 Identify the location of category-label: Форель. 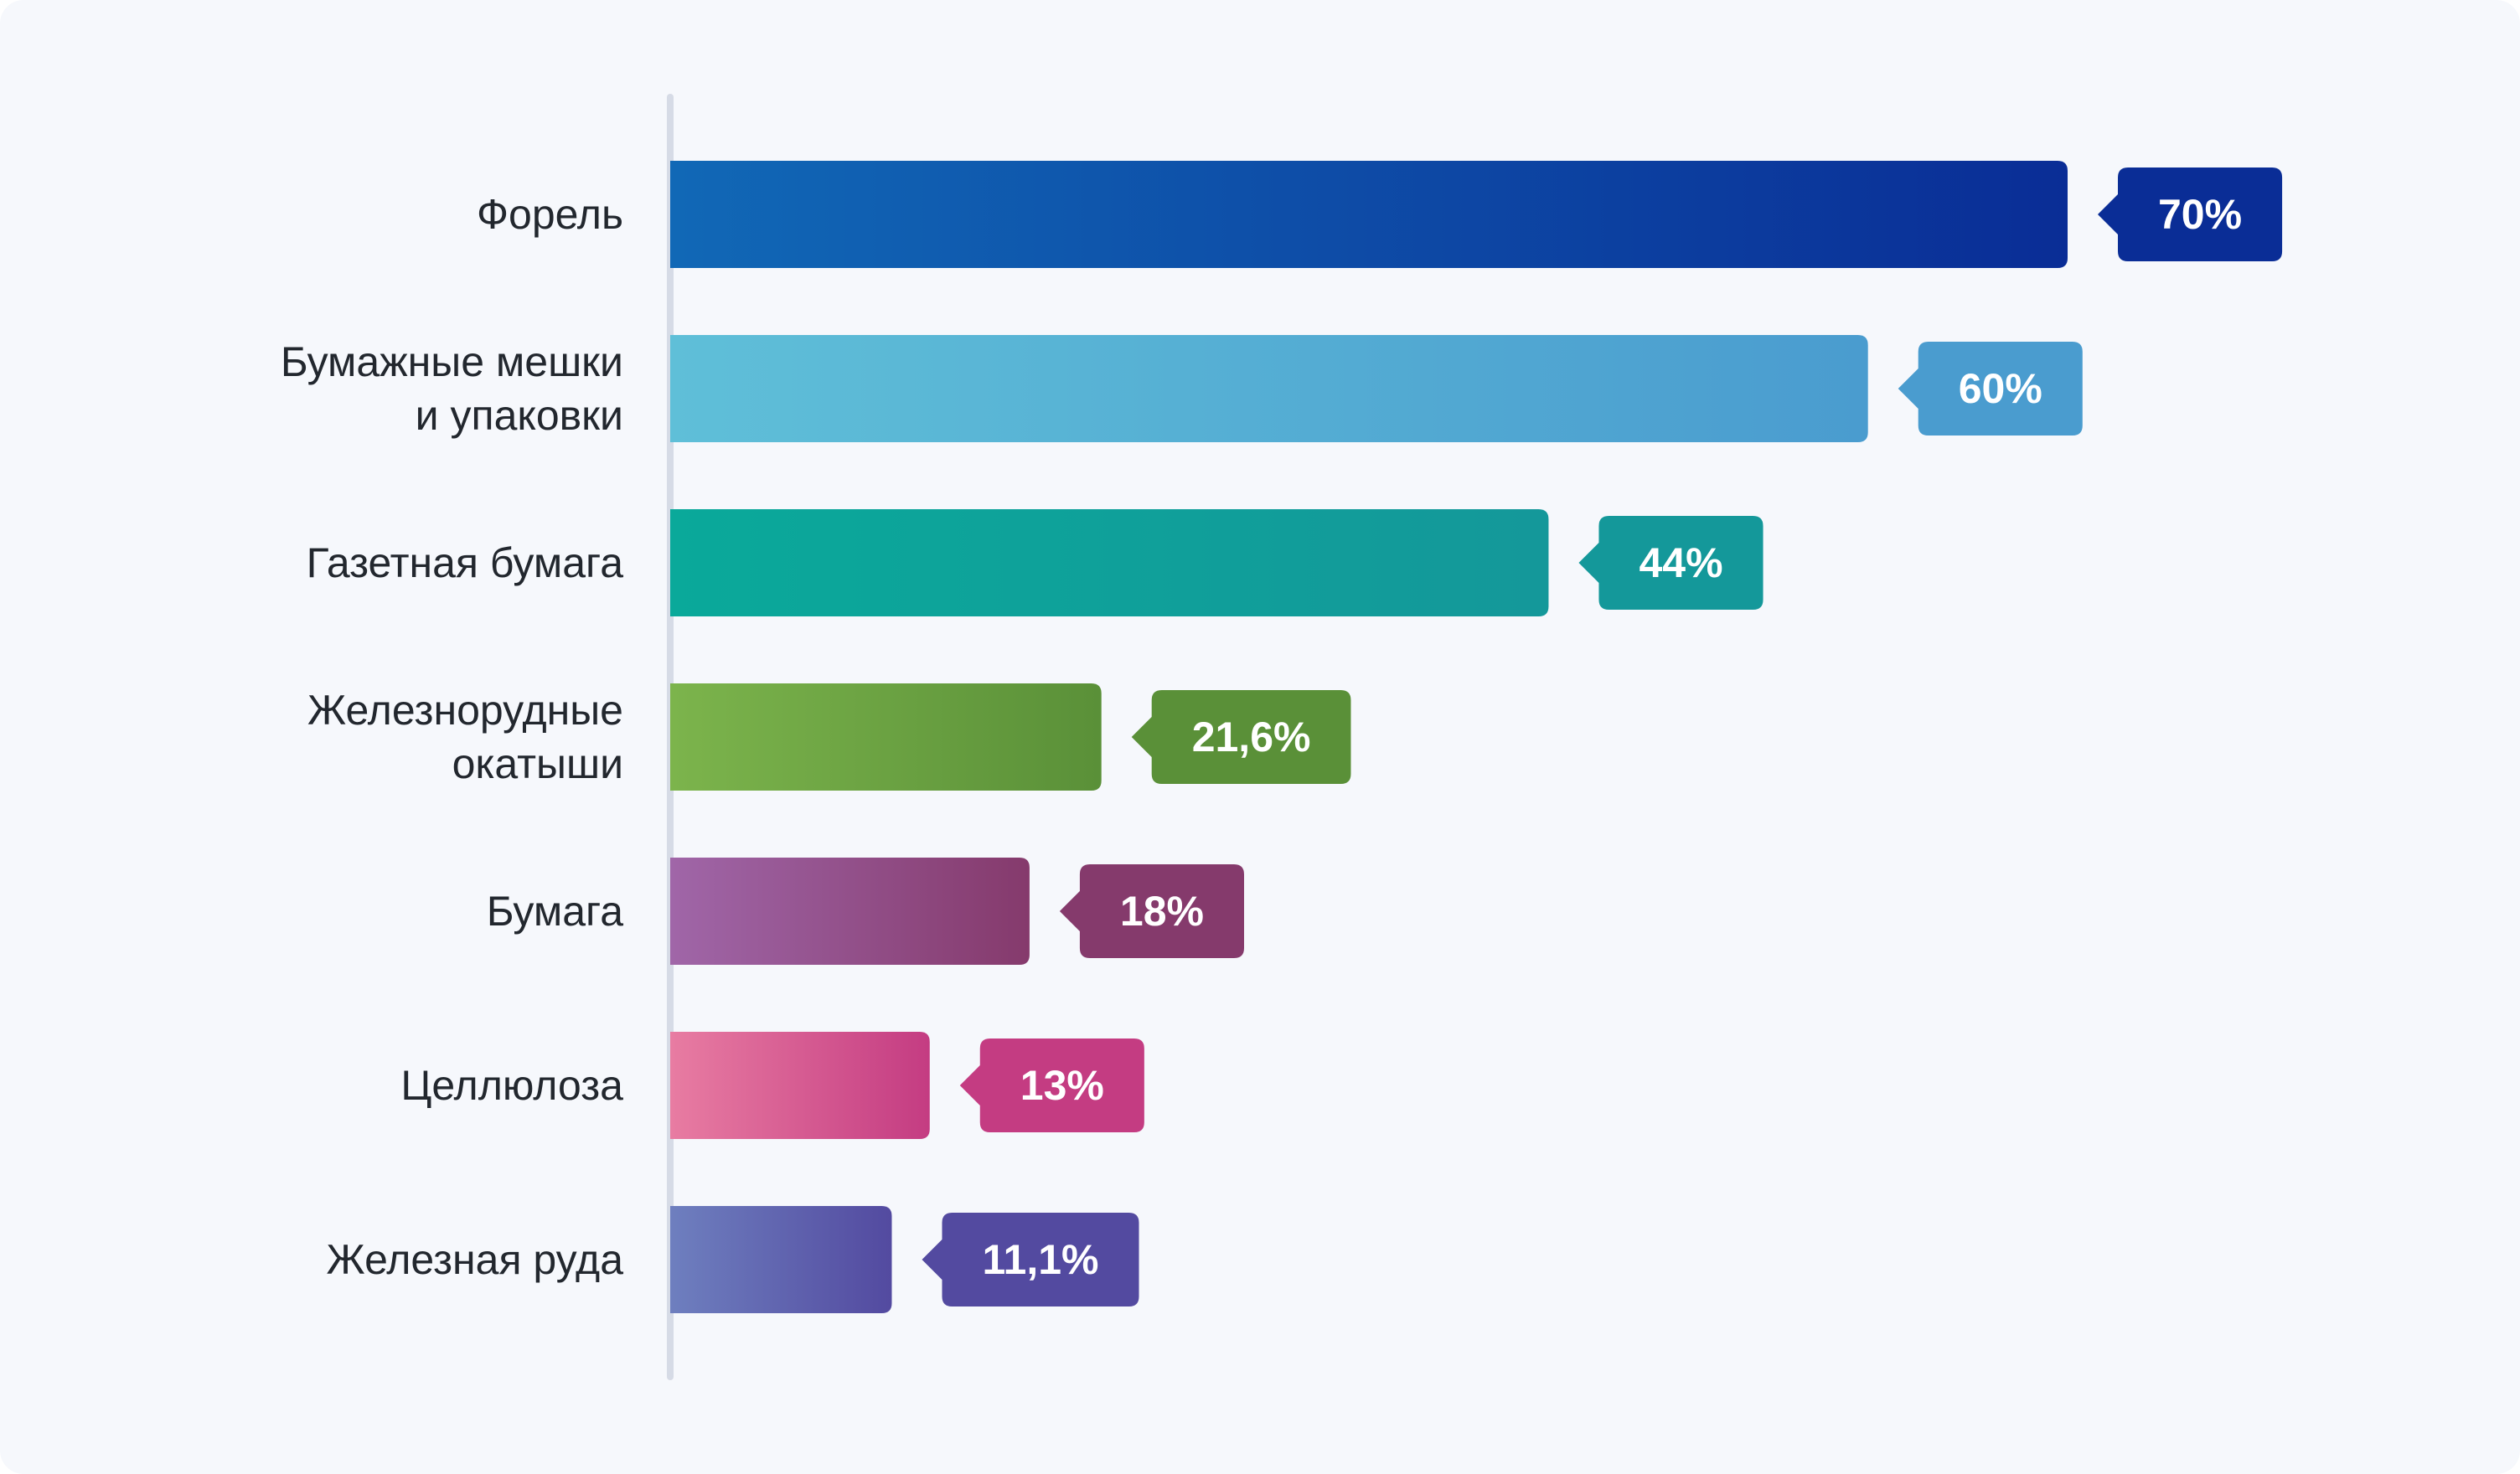
(550, 214).